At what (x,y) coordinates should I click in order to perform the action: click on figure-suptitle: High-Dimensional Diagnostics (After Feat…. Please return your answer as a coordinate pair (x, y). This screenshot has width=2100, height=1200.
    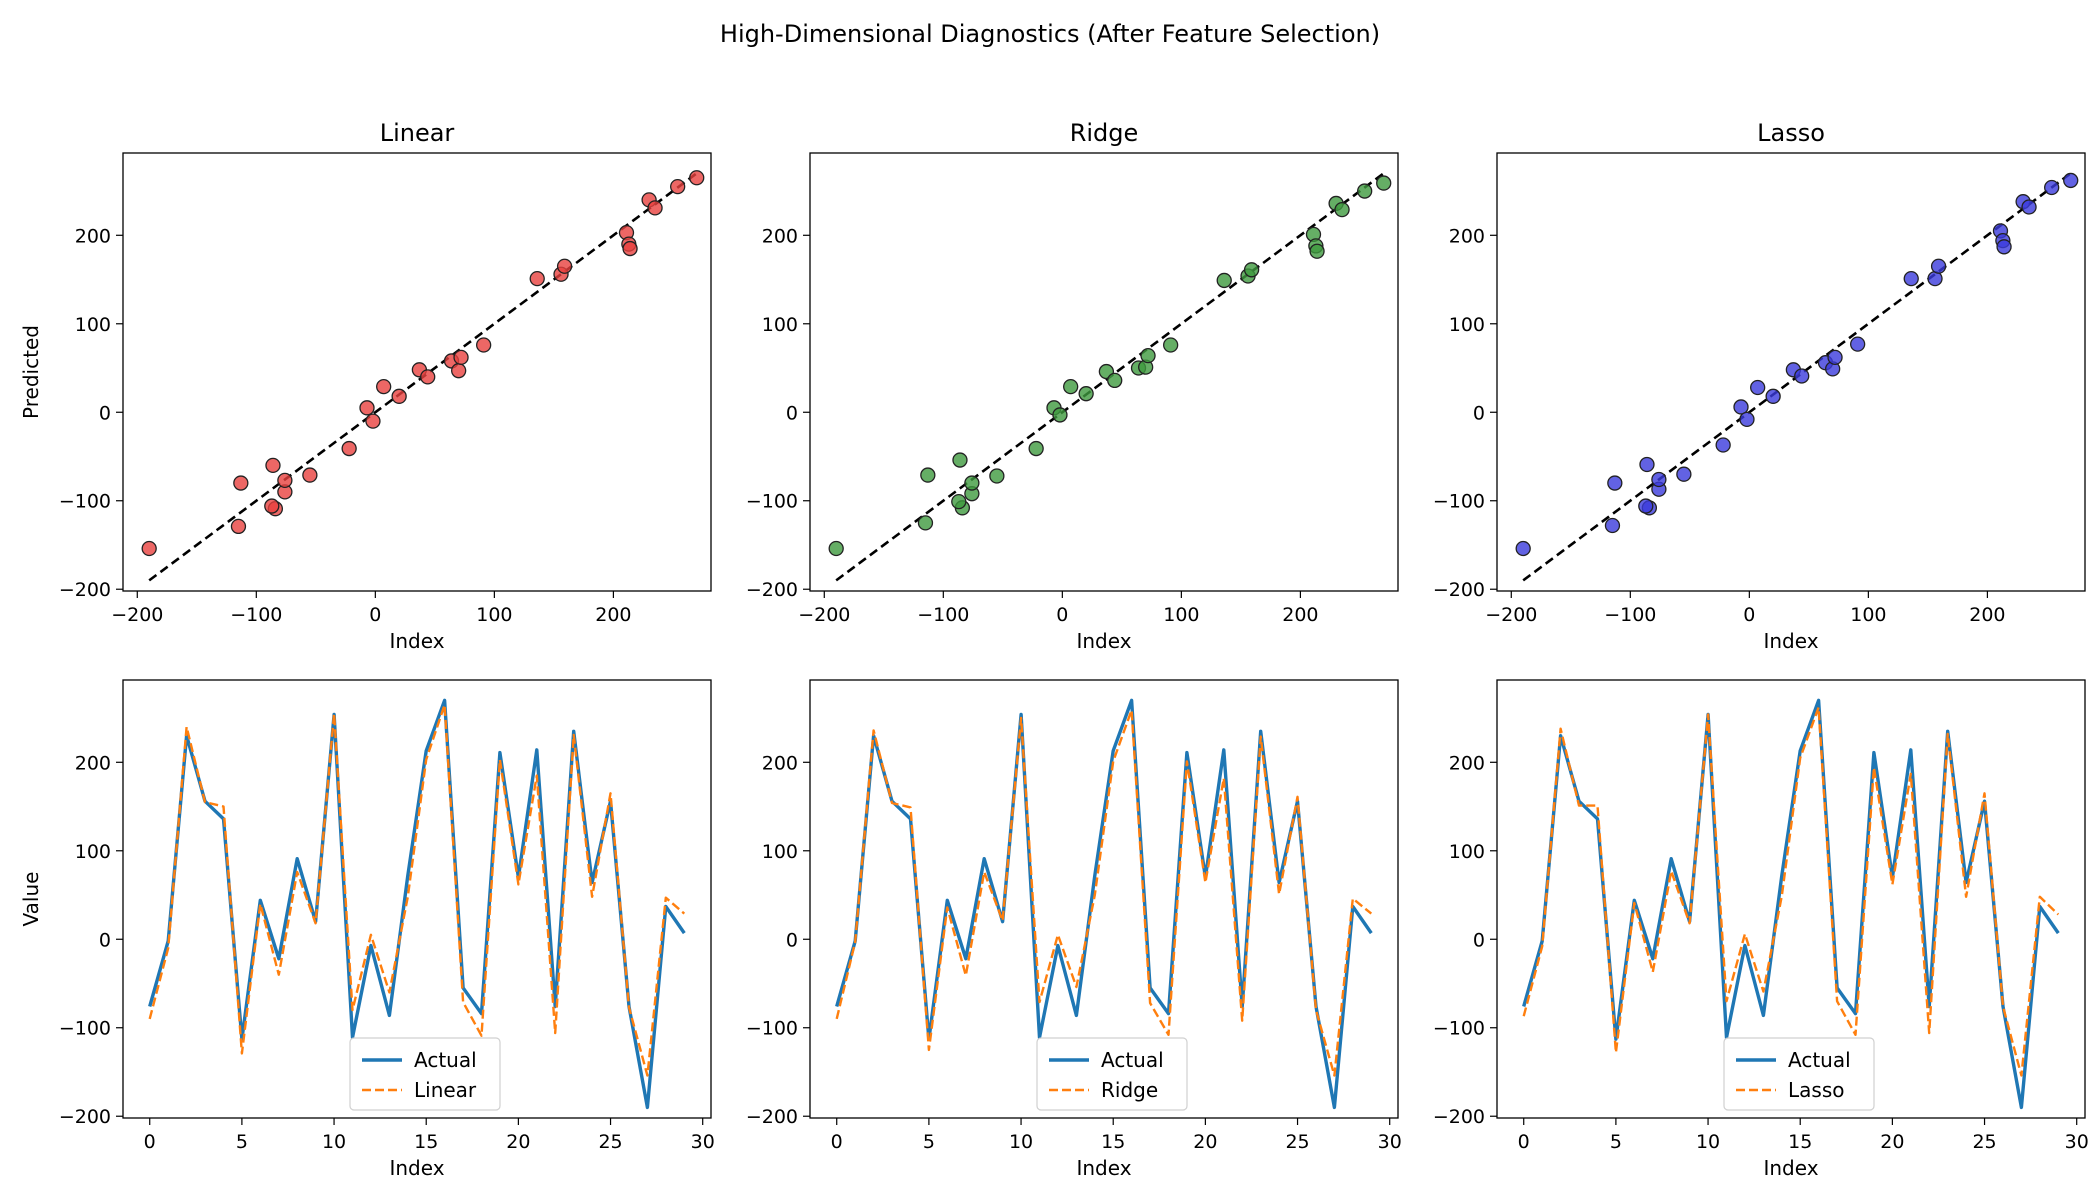
    Looking at the image, I should click on (1050, 34).